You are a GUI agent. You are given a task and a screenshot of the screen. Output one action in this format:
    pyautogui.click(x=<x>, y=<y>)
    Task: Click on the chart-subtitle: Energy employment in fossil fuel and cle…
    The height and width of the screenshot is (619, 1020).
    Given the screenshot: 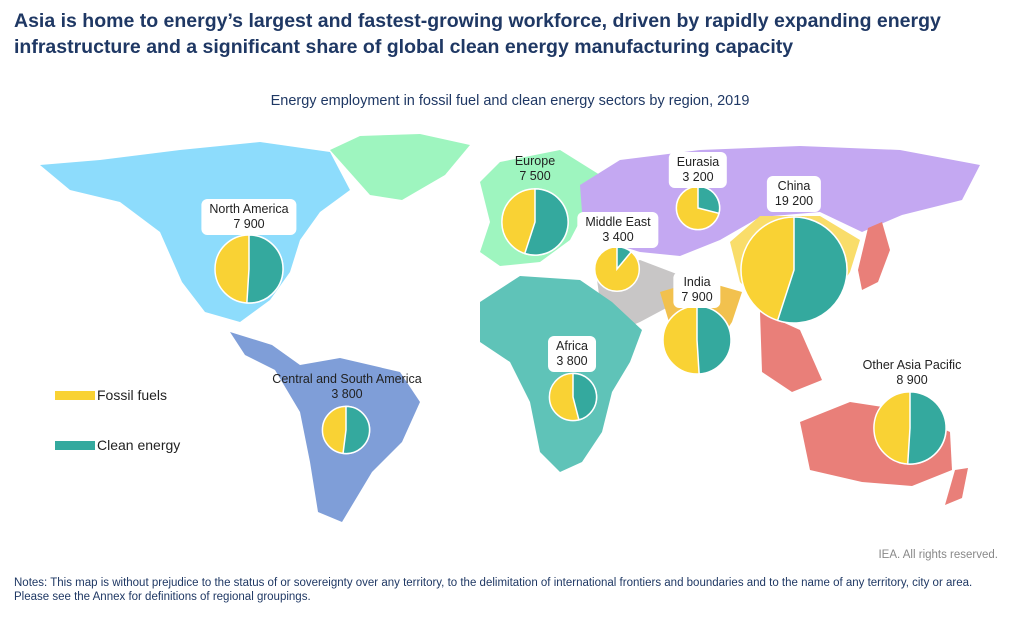 What is the action you would take?
    pyautogui.click(x=510, y=101)
    